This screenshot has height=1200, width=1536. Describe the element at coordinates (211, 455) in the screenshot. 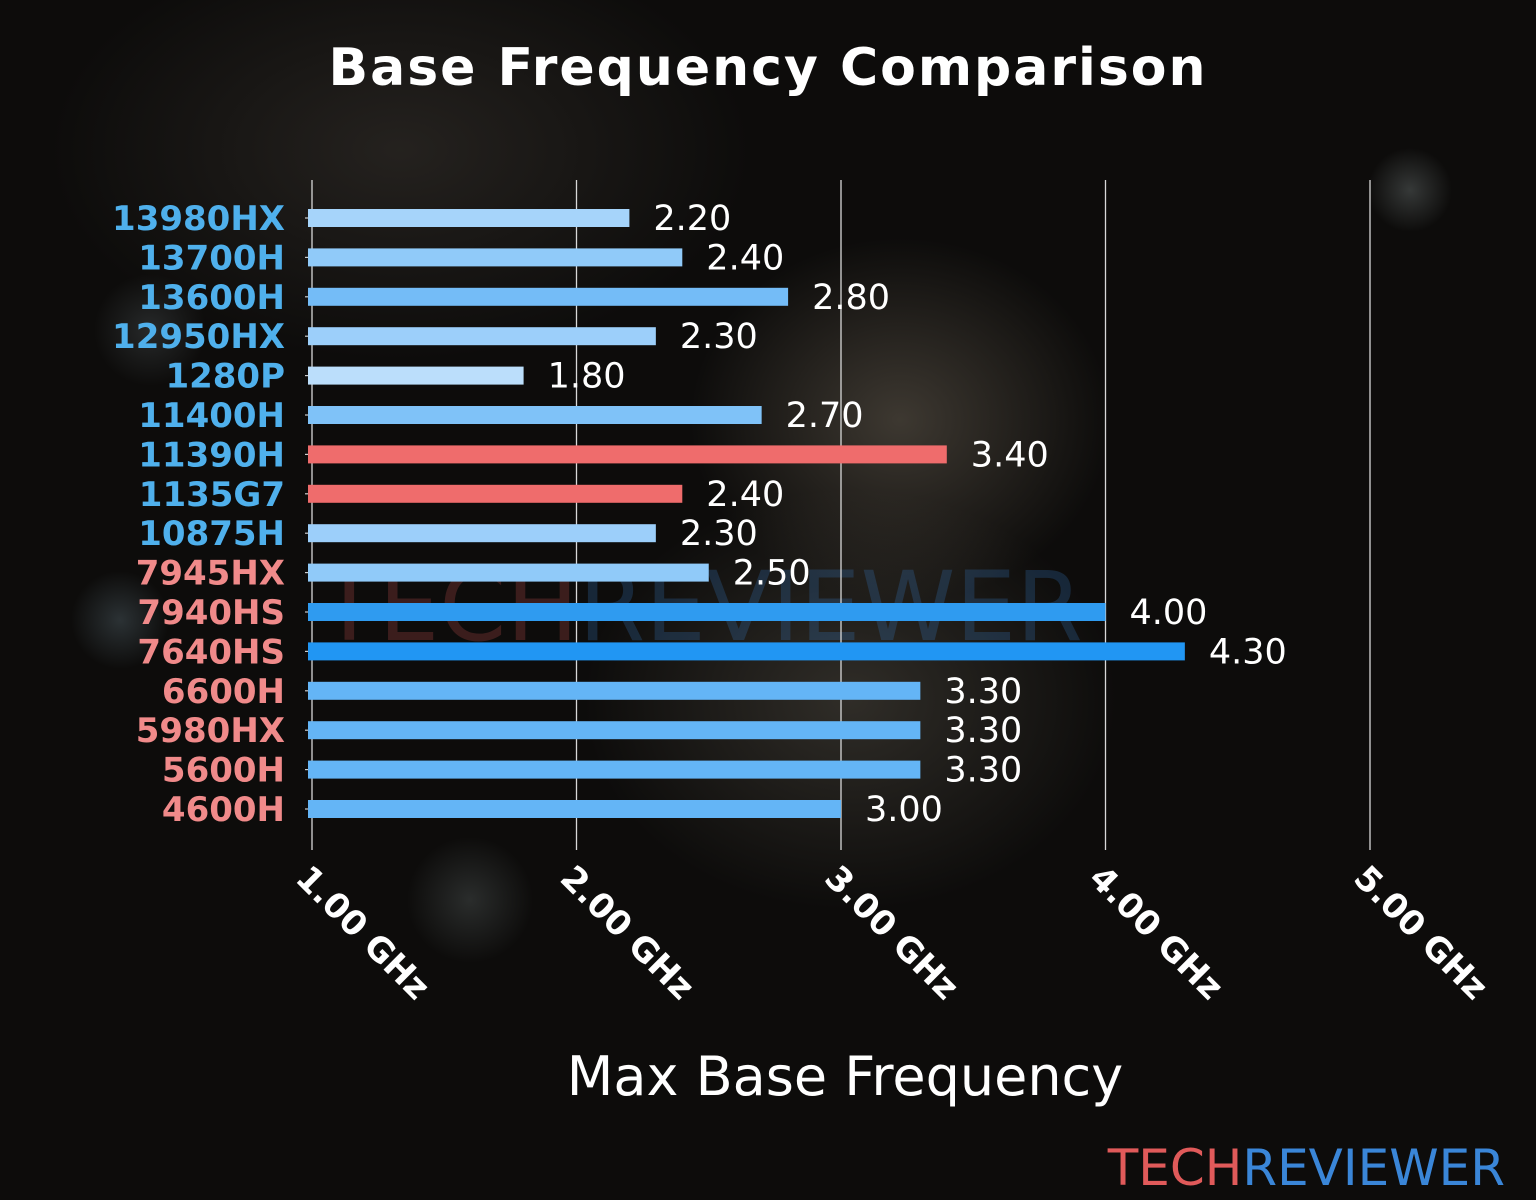

I see `y-tick-label: 11390H` at that location.